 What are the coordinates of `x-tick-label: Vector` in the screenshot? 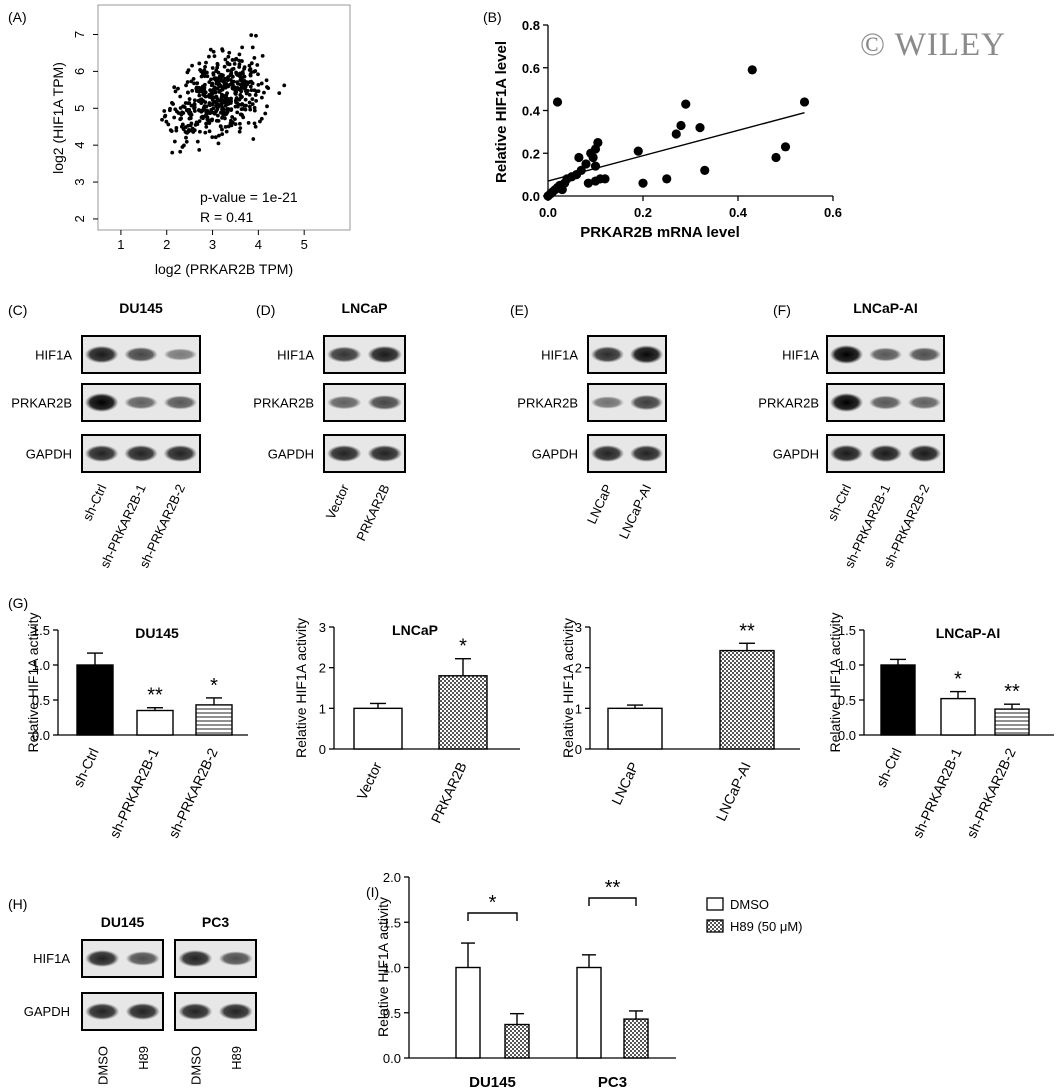 It's located at (368, 780).